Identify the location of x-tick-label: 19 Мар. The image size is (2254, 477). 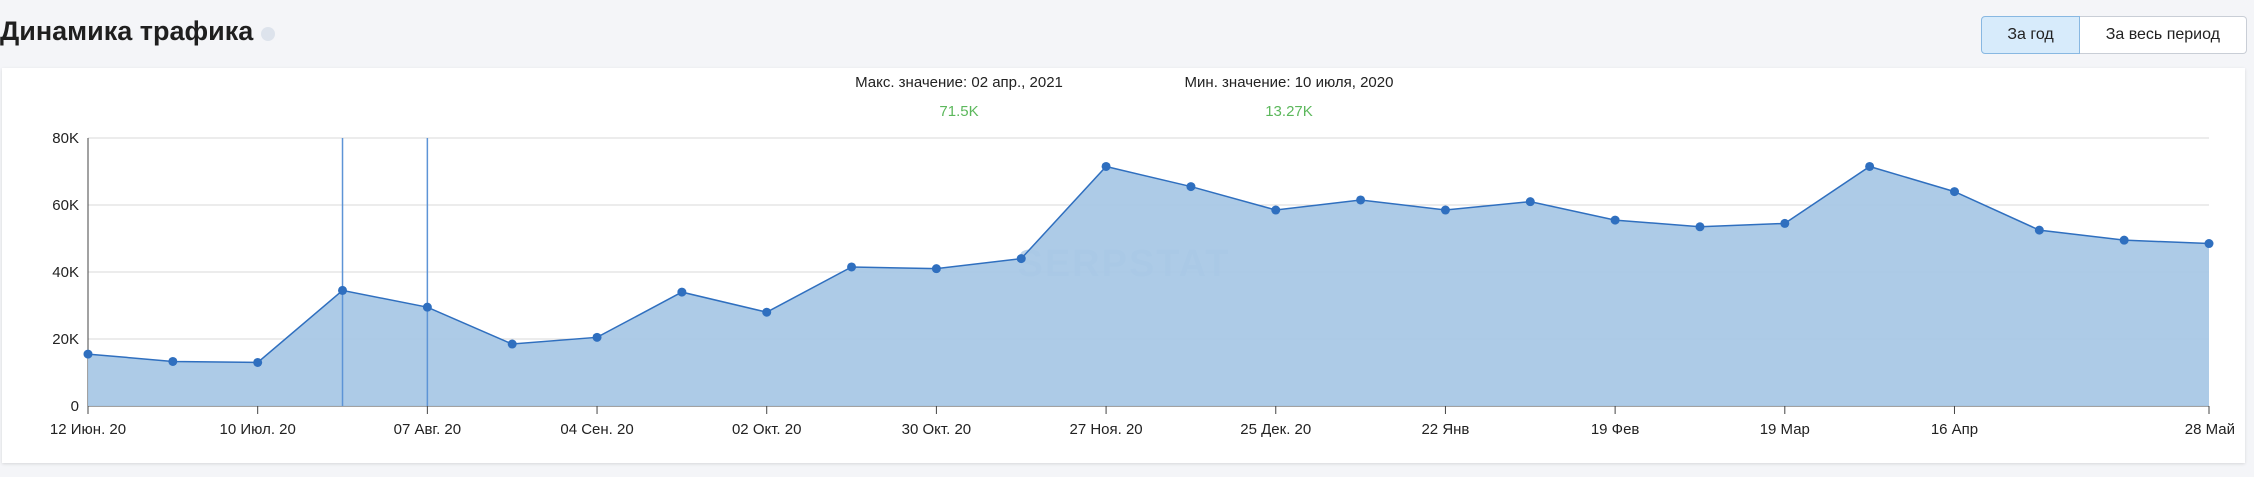
(1785, 429).